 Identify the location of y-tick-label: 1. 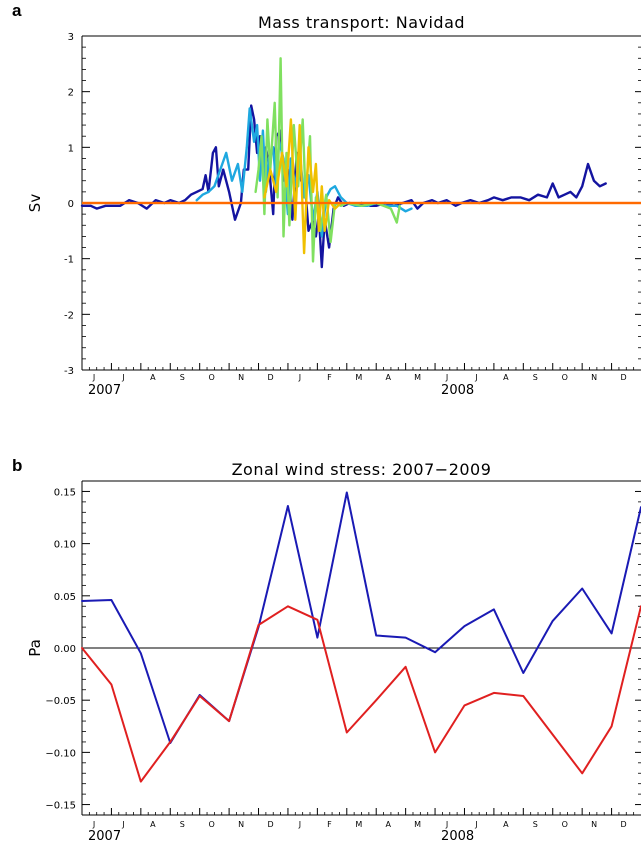
(71, 148).